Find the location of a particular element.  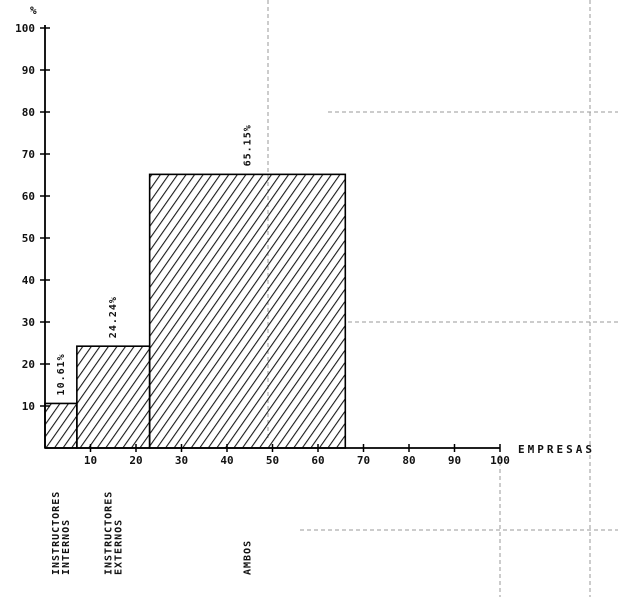

x-tick-label: 100 is located at coordinates (500, 460).